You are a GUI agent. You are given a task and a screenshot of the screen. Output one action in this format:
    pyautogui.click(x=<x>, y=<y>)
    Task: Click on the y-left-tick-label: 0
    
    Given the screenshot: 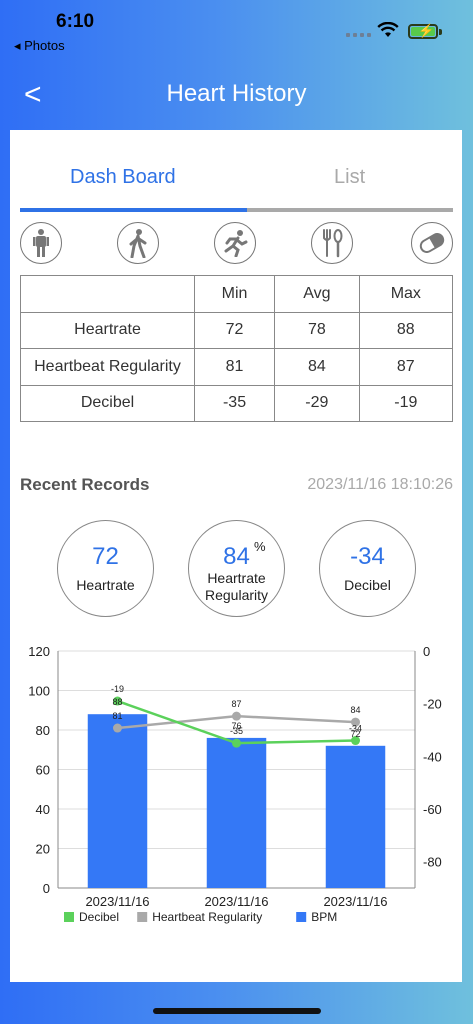 What is the action you would take?
    pyautogui.click(x=46, y=888)
    